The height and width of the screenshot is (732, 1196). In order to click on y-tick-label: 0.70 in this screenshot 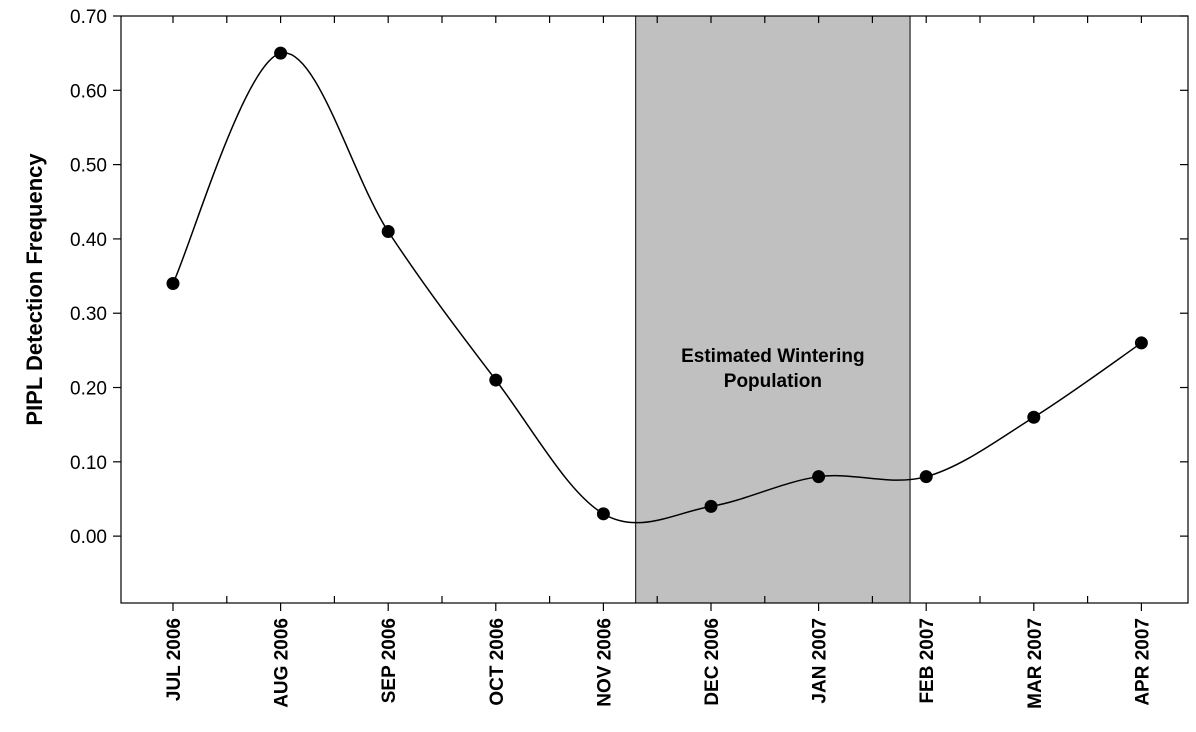, I will do `click(88, 17)`.